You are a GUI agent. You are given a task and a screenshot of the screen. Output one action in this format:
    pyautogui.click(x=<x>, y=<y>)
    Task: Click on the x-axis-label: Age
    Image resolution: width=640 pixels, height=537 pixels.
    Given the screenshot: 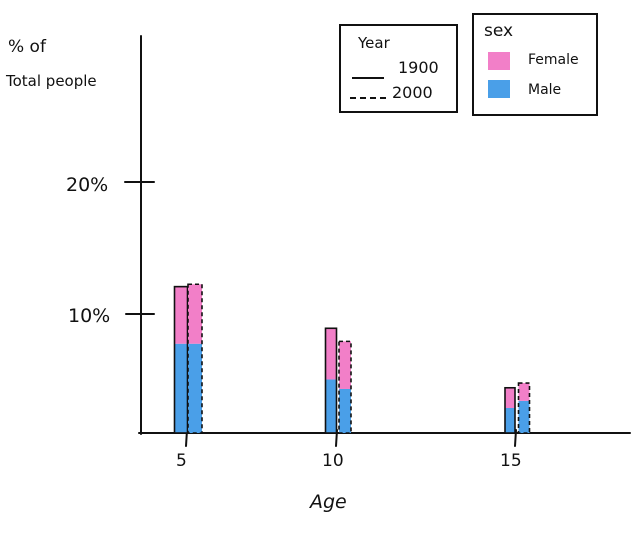 What is the action you would take?
    pyautogui.click(x=327, y=502)
    